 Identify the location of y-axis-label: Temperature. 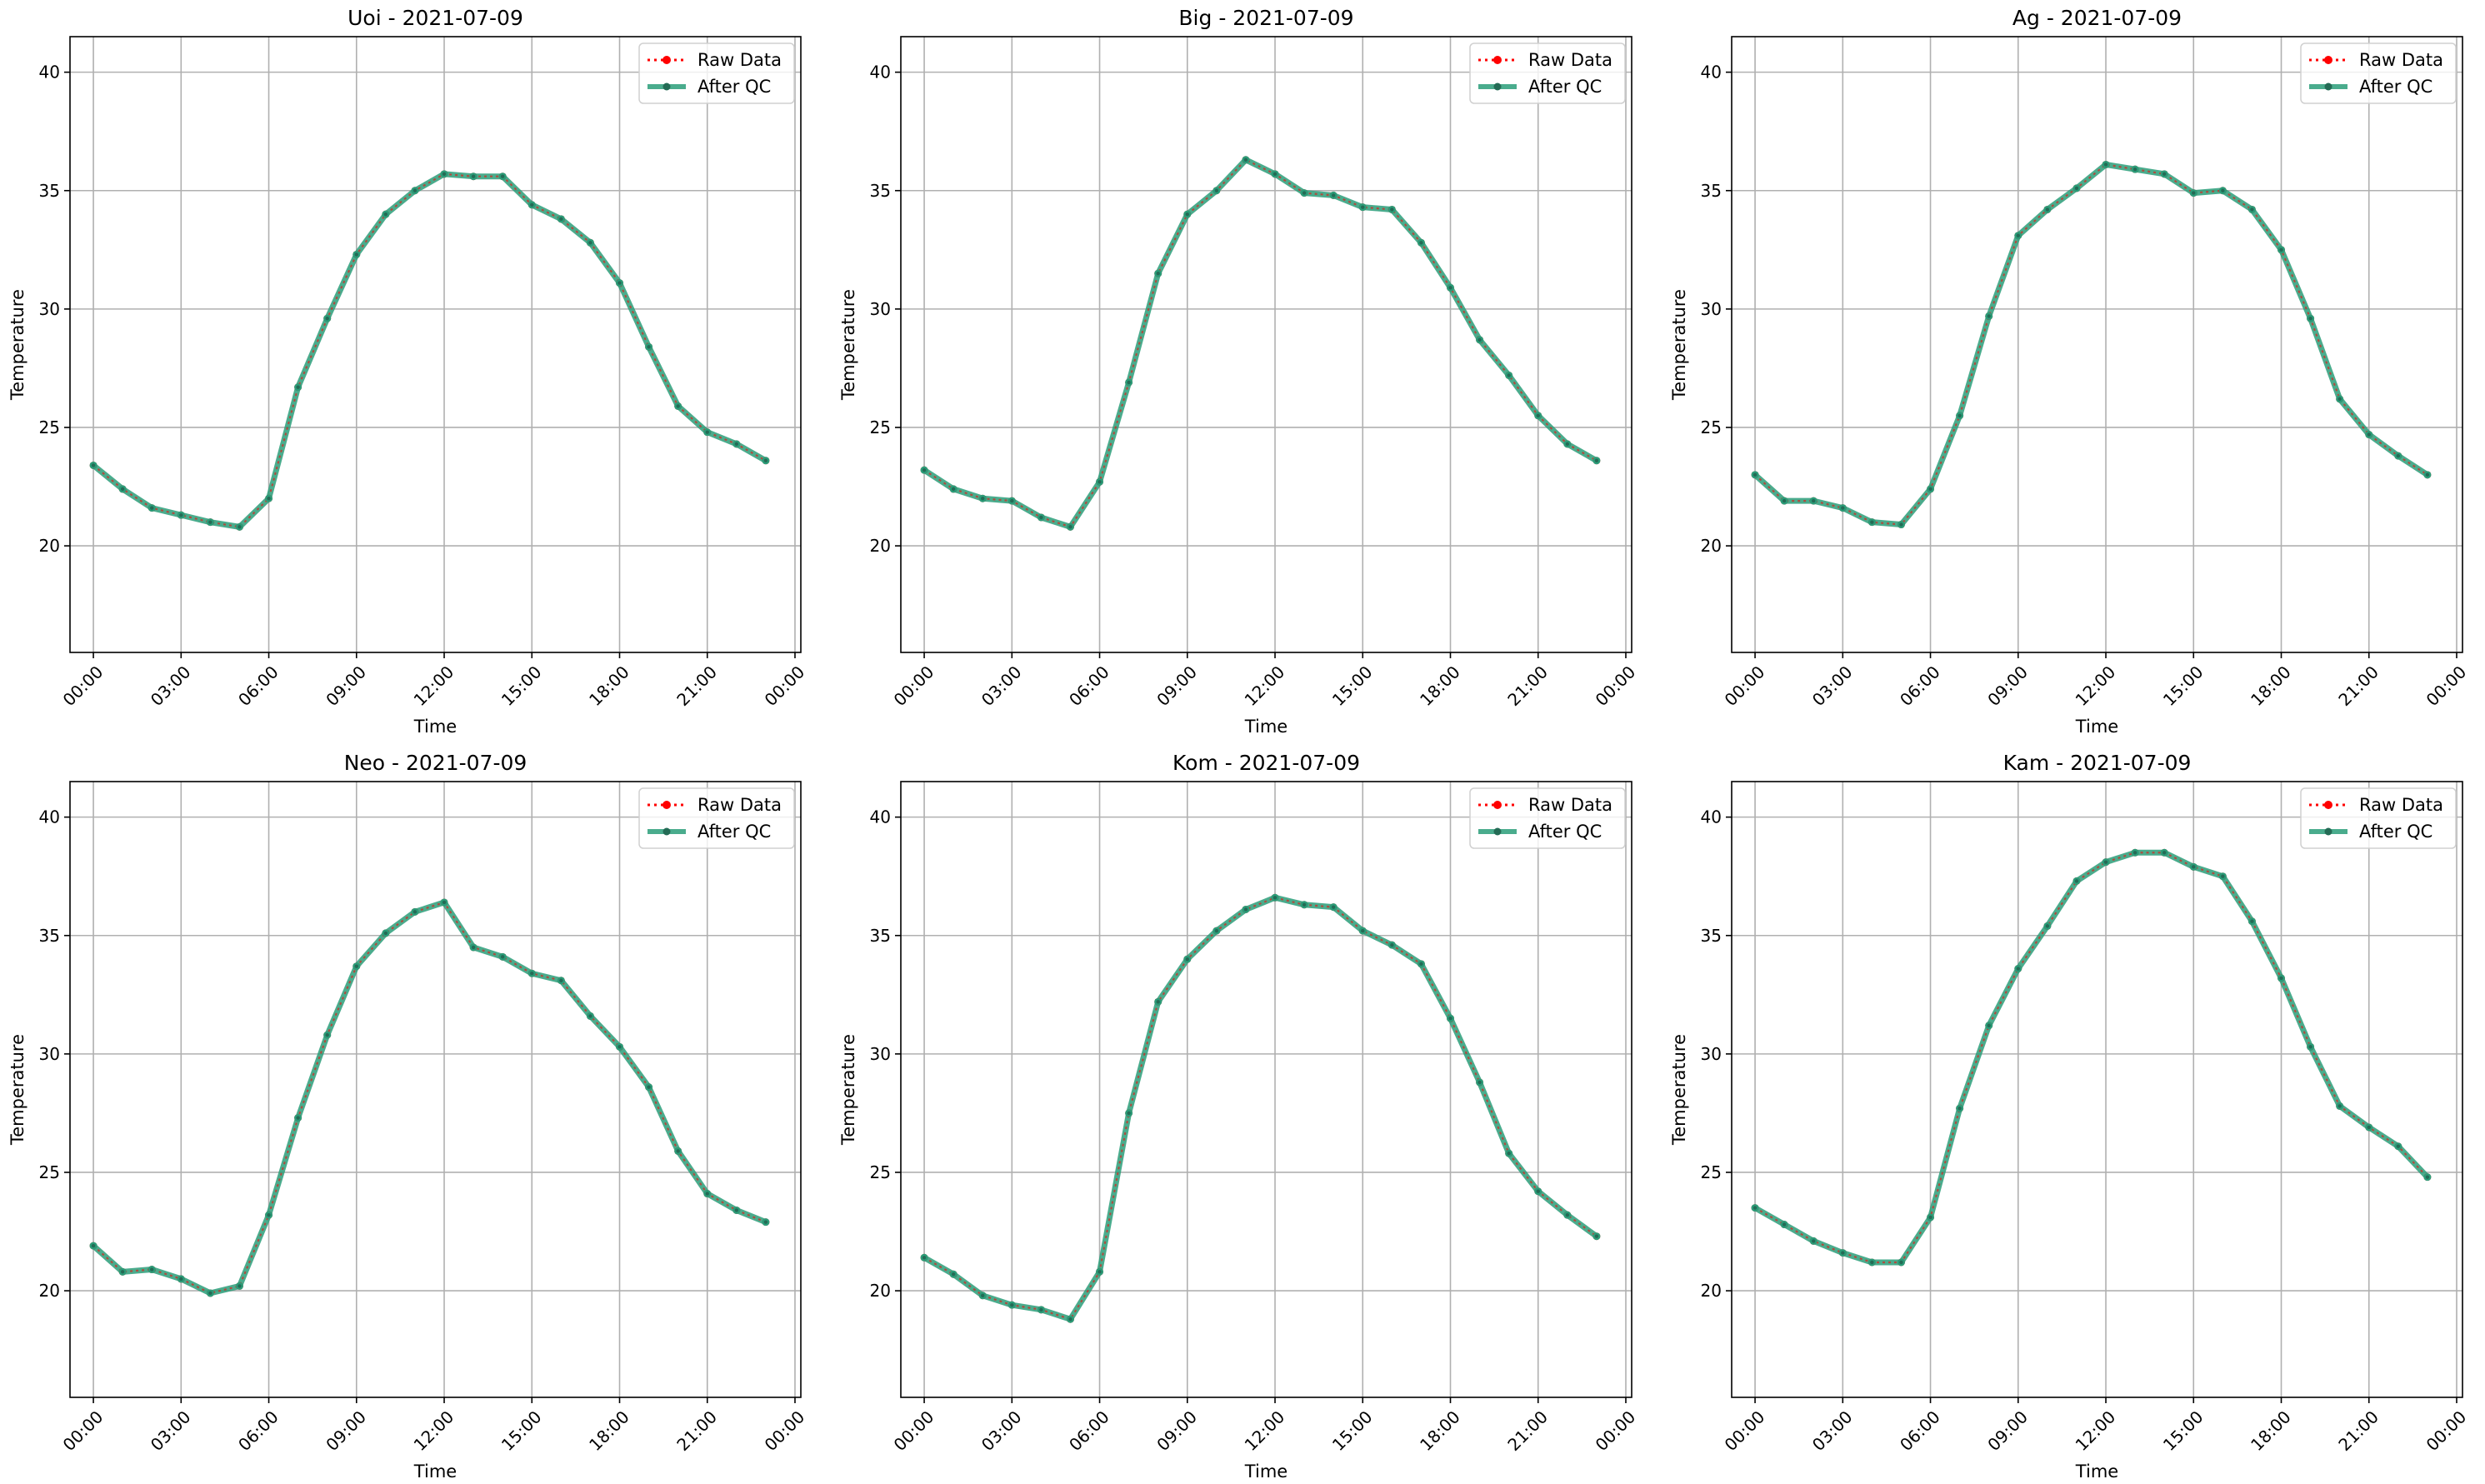
(1679, 345).